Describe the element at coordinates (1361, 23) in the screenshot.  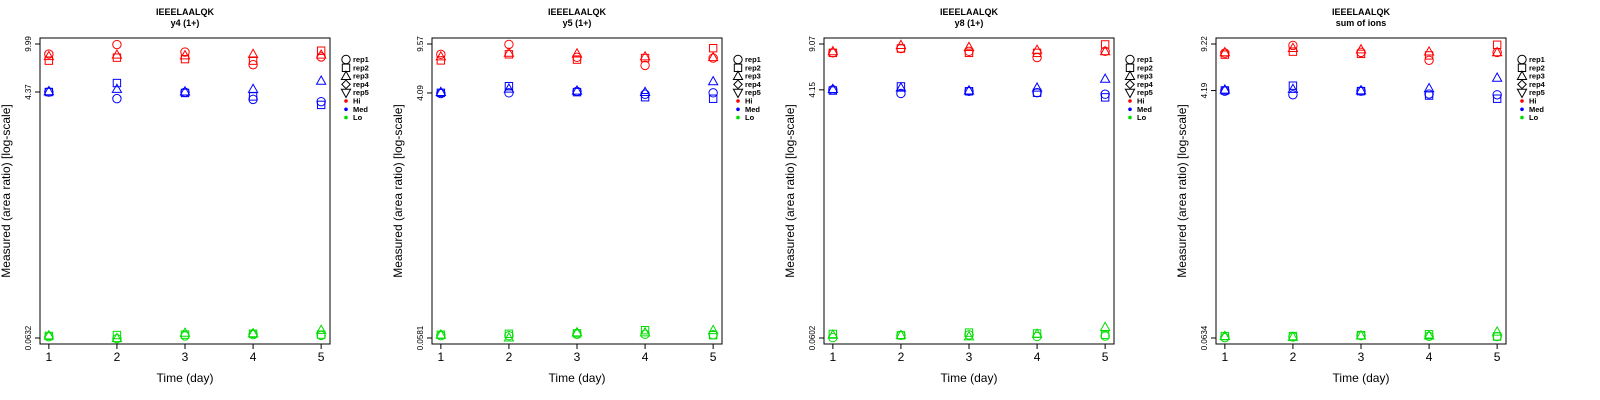
I see `chart-subtitle: sum of ions` at that location.